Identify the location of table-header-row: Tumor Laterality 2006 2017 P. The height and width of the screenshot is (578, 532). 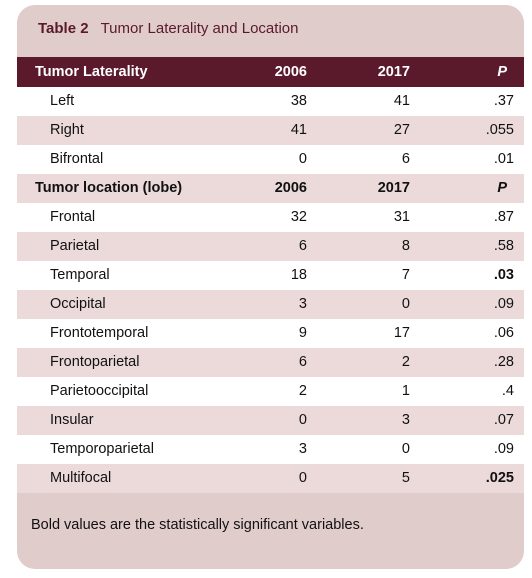
(270, 72).